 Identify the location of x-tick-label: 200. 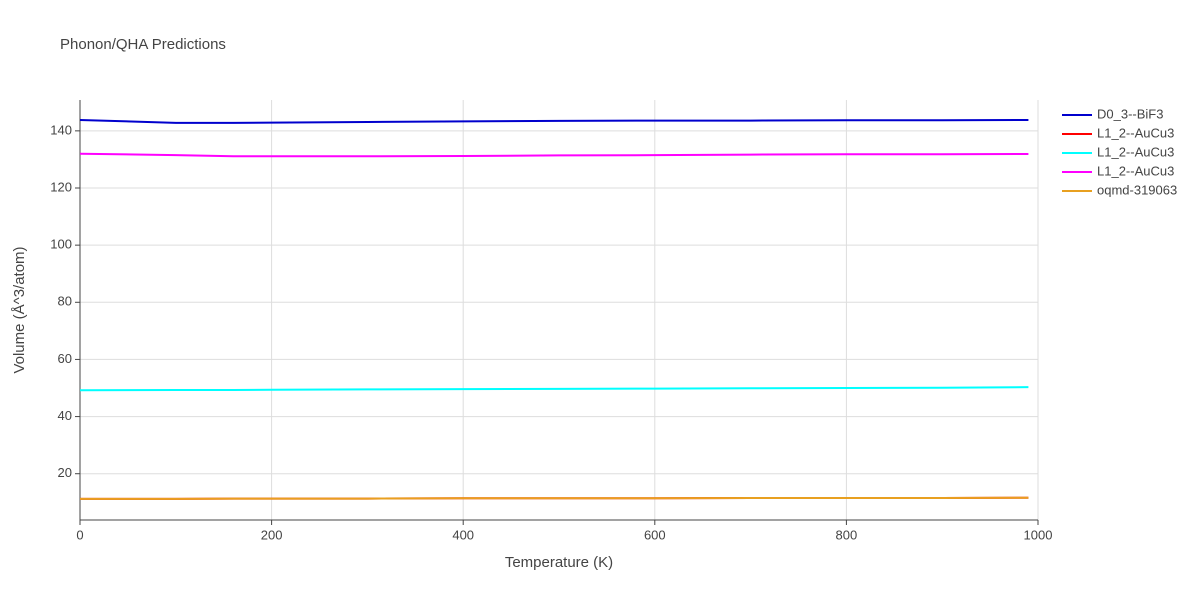
(272, 534).